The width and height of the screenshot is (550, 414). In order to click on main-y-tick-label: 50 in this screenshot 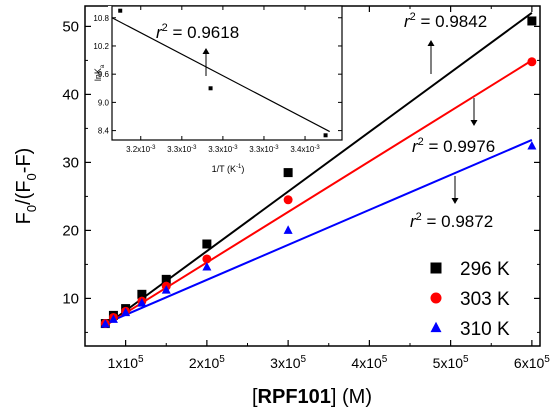, I will do `click(70, 26)`.